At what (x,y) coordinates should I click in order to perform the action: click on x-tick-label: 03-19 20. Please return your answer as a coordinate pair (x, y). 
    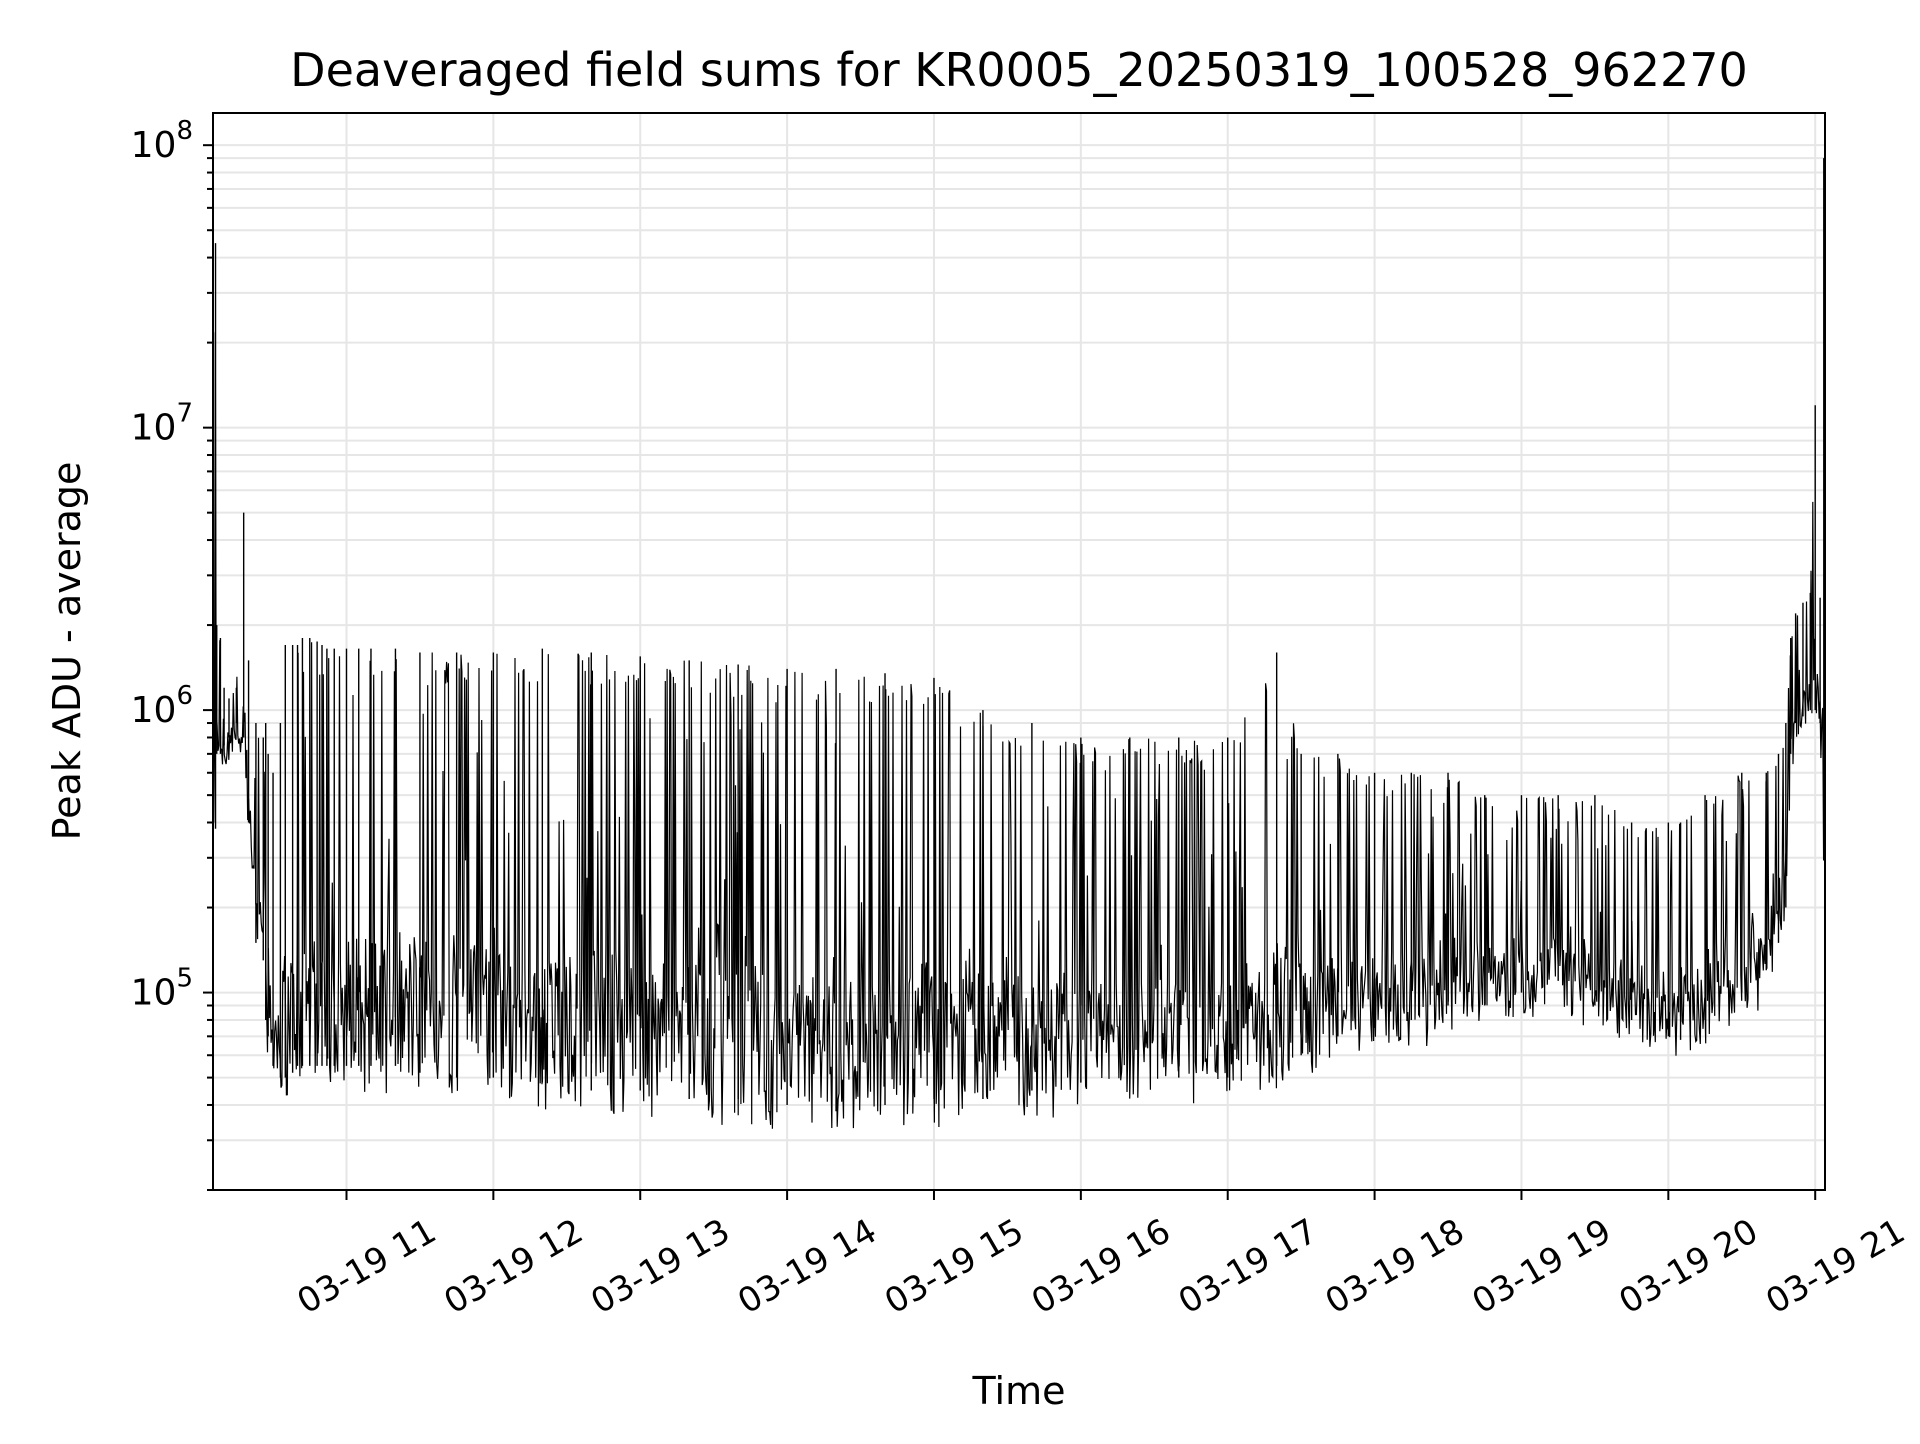
    Looking at the image, I should click on (1688, 1266).